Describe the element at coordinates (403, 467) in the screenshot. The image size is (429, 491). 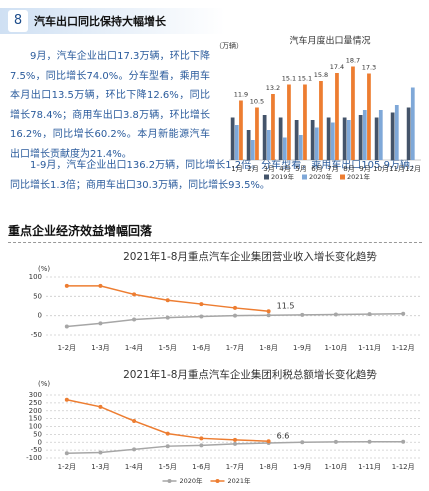
I see `x-tick-label: 1-12月` at that location.